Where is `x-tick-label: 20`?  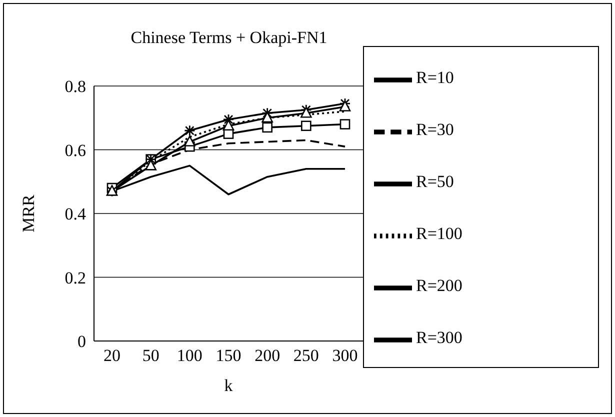
x-tick-label: 20 is located at coordinates (112, 356).